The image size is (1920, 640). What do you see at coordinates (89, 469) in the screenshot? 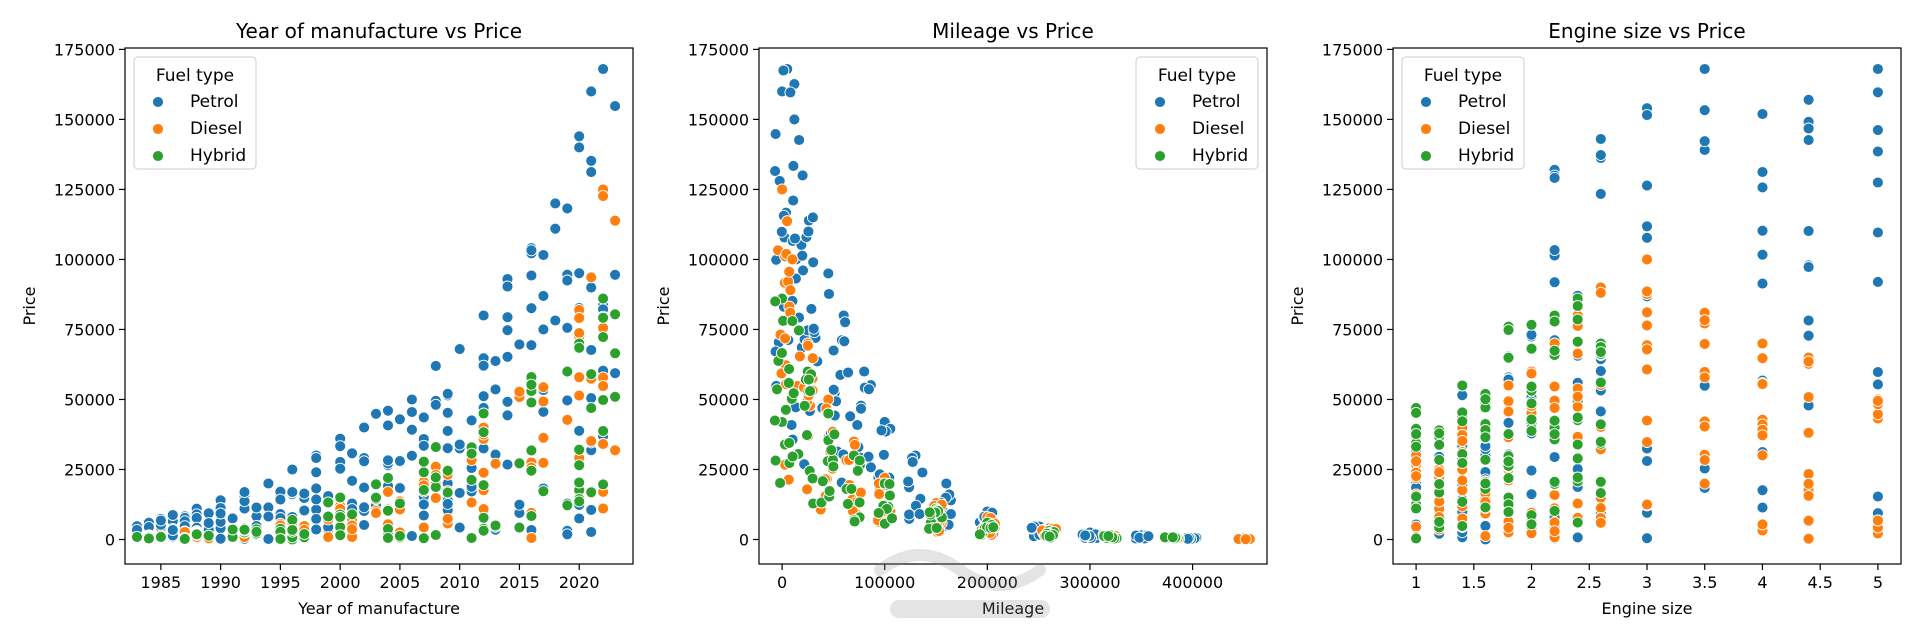
I see `y-tick-label: 25000` at bounding box center [89, 469].